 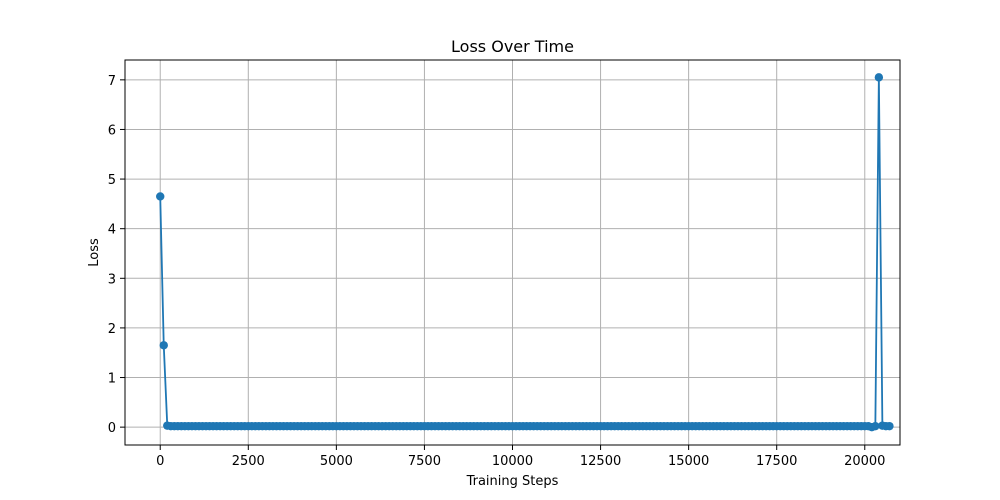 I want to click on y-axis: 0 1 2 3 4 5 6 7, so click(x=116, y=255).